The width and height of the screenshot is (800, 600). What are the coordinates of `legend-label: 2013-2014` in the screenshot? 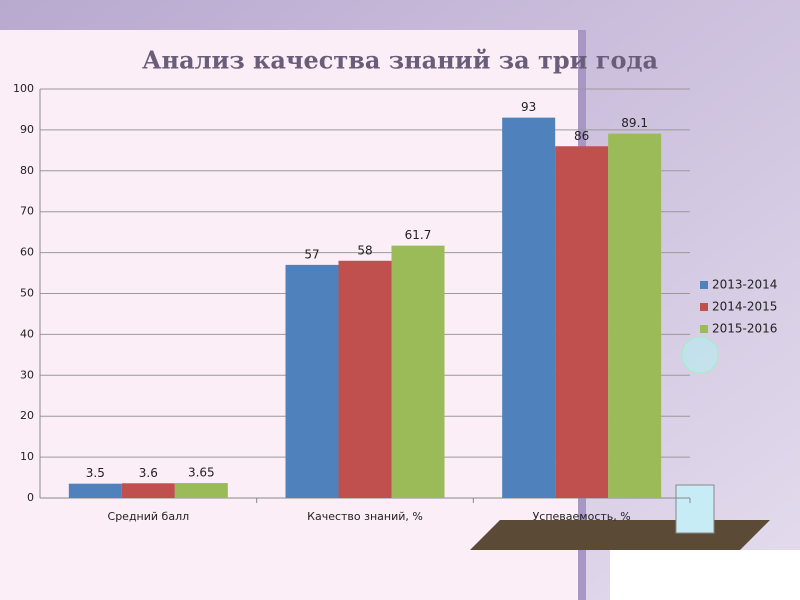 It's located at (744, 285).